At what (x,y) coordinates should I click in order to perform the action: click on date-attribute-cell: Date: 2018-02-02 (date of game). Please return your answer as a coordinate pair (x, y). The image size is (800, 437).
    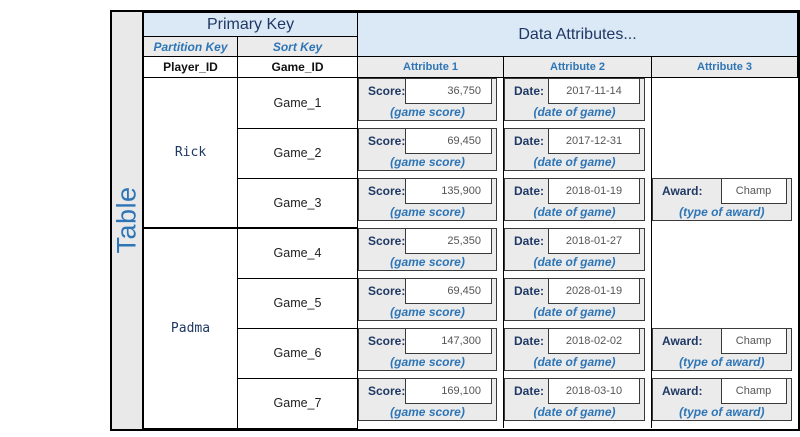
    Looking at the image, I should click on (577, 353).